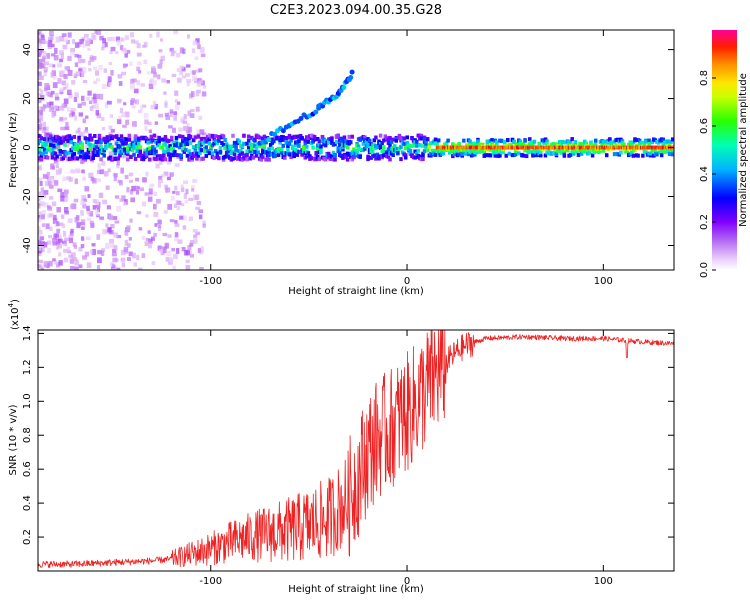 This screenshot has width=750, height=600. Describe the element at coordinates (15, 318) in the screenshot. I see `snr-yscale-prefix: (x10` at that location.